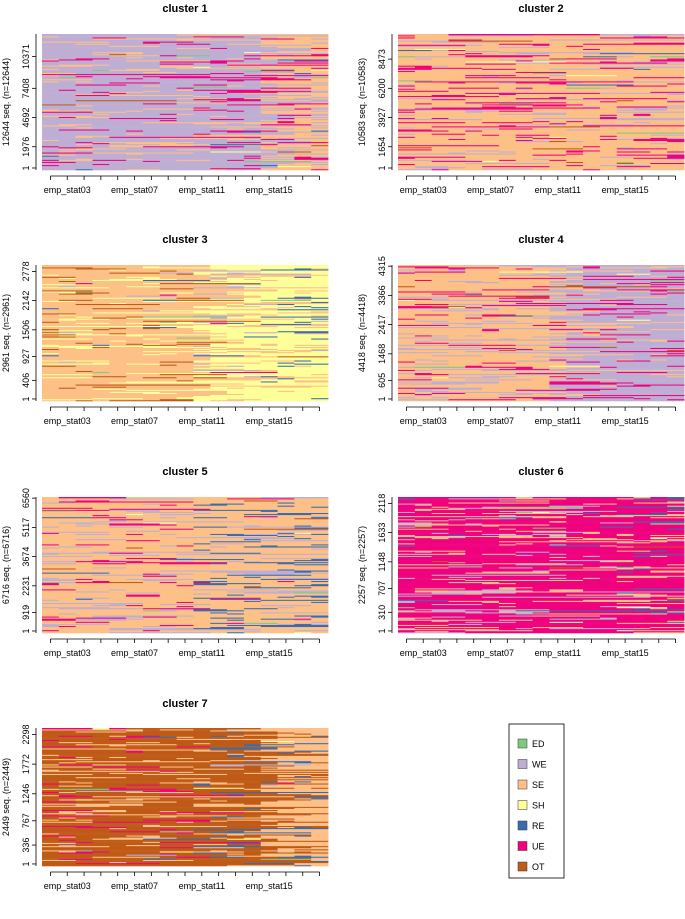 The width and height of the screenshot is (685, 919). What do you see at coordinates (382, 118) in the screenshot?
I see `y-tick-label: 3927` at bounding box center [382, 118].